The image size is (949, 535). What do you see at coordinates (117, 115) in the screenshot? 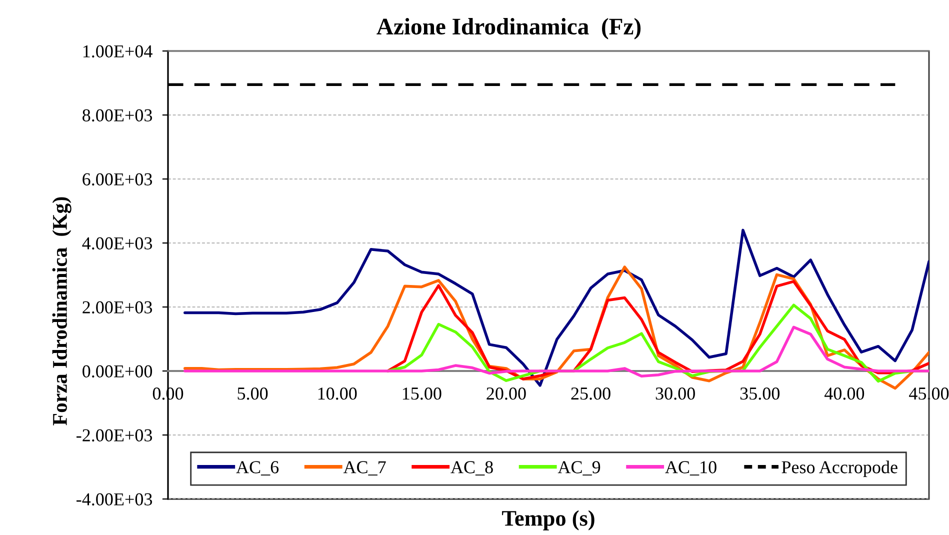
I see `y-tick-label: 8.00E+03` at bounding box center [117, 115].